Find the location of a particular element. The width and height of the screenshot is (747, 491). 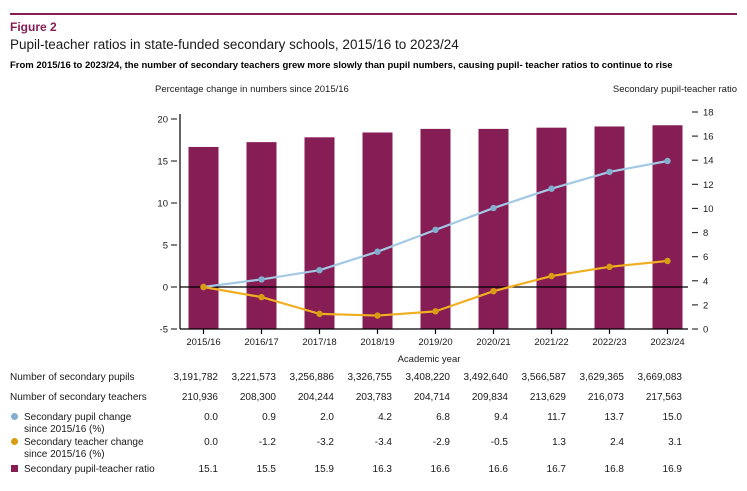

x-tick-label: 2020/21 is located at coordinates (493, 342).